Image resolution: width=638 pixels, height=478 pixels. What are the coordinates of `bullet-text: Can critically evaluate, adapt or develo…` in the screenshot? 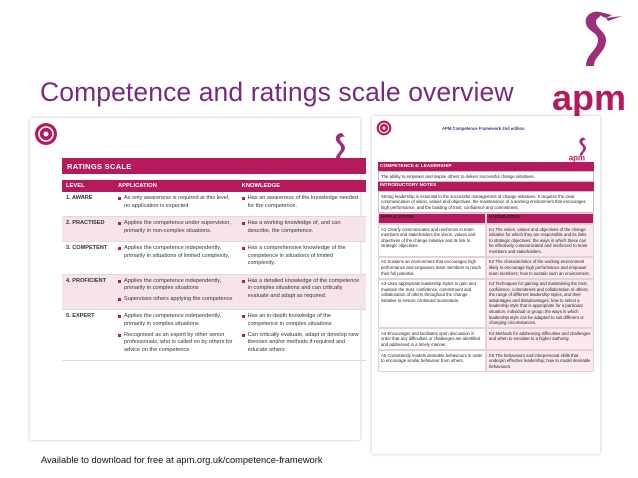 It's located at (303, 342).